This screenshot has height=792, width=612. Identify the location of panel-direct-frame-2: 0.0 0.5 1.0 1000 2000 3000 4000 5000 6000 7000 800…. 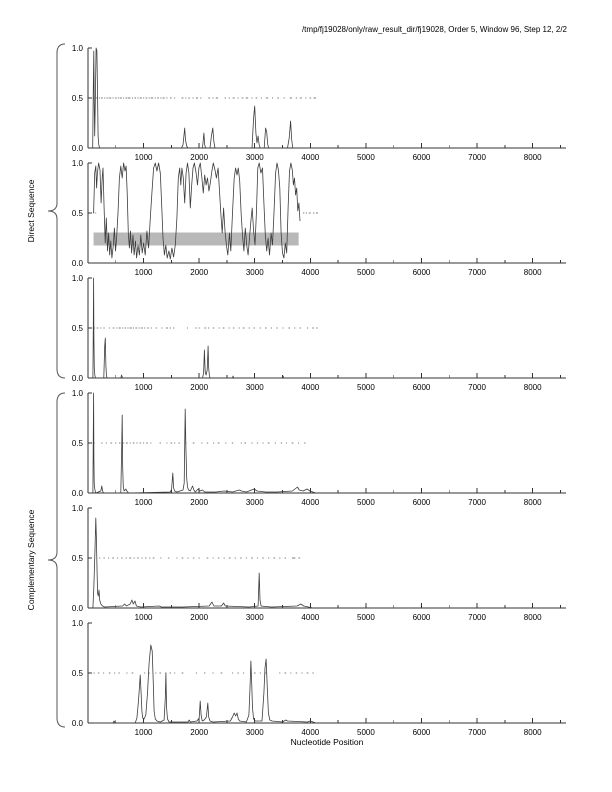
(319, 218).